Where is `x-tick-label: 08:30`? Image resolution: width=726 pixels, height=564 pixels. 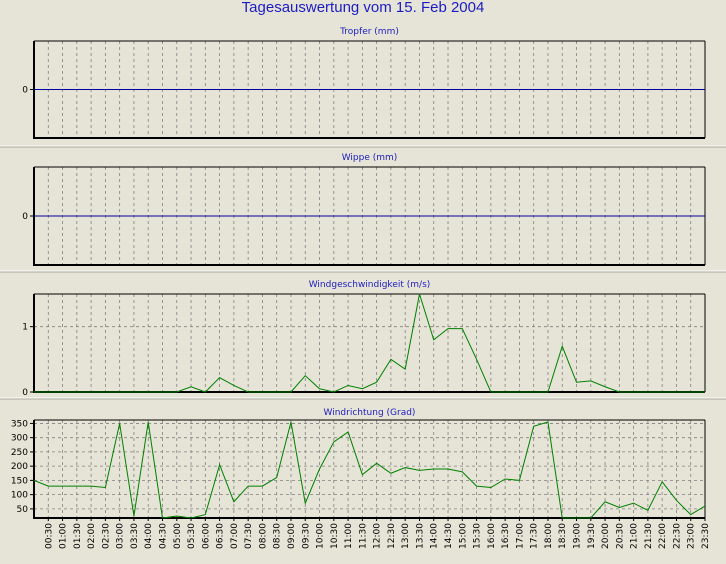
x-tick-label: 08:30 is located at coordinates (278, 536).